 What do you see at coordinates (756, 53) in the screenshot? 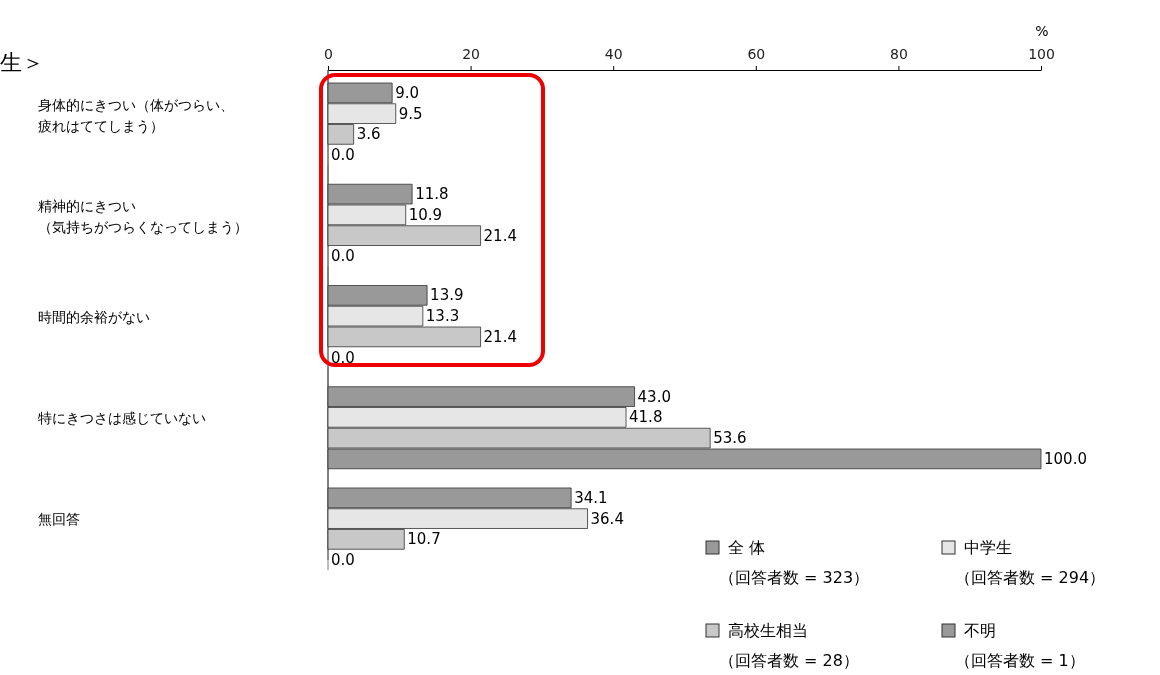
I see `x-tick-label: 60` at bounding box center [756, 53].